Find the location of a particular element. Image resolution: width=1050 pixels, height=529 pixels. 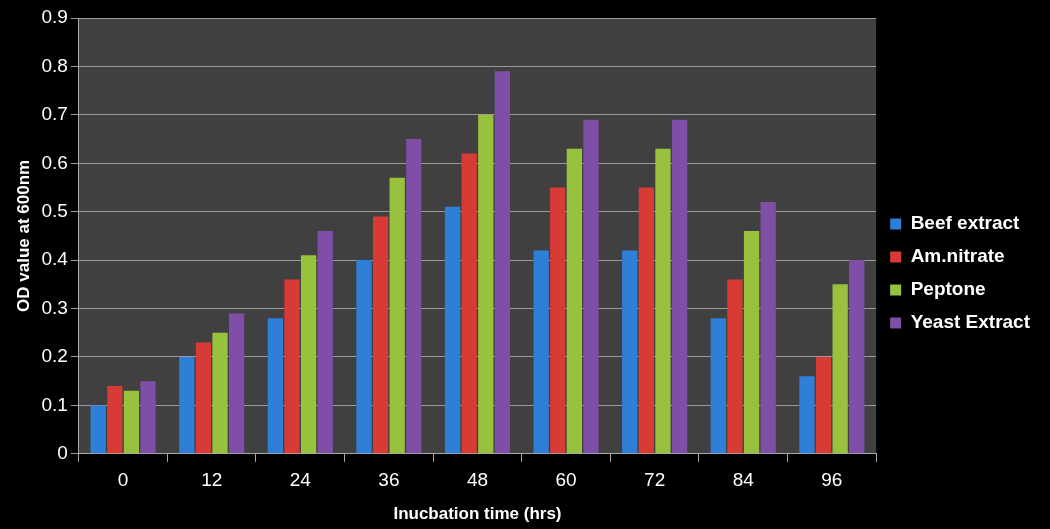

x-tick-label: 0 is located at coordinates (123, 480).